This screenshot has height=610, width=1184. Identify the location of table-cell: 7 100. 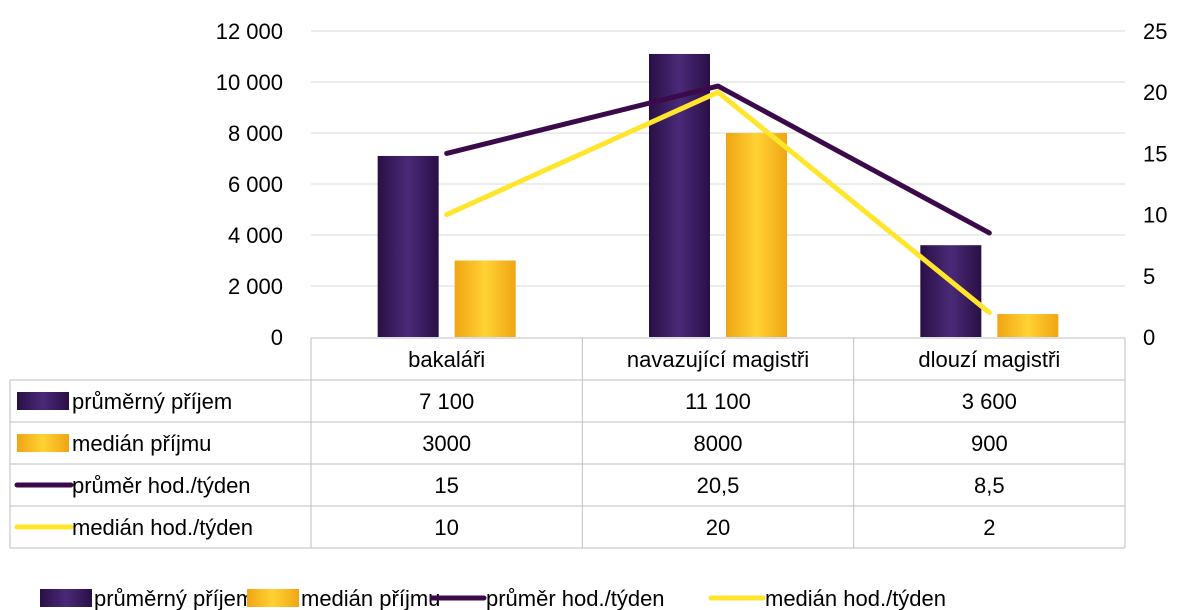
(446, 401).